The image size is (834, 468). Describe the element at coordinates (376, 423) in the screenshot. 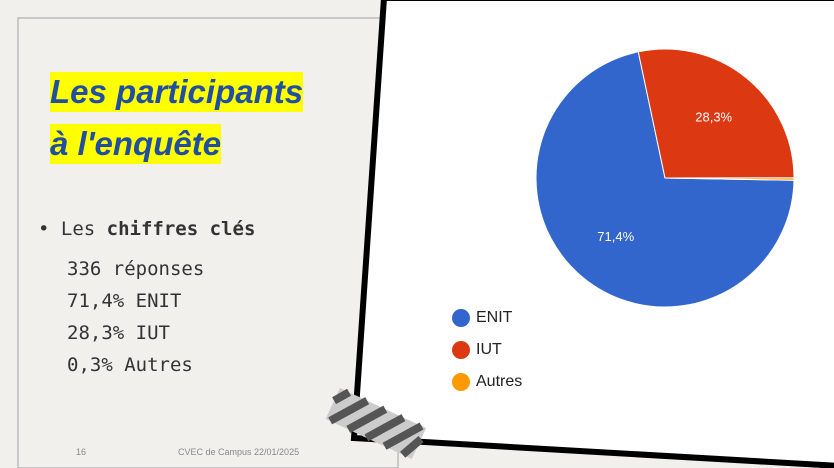

I see `tape` at that location.